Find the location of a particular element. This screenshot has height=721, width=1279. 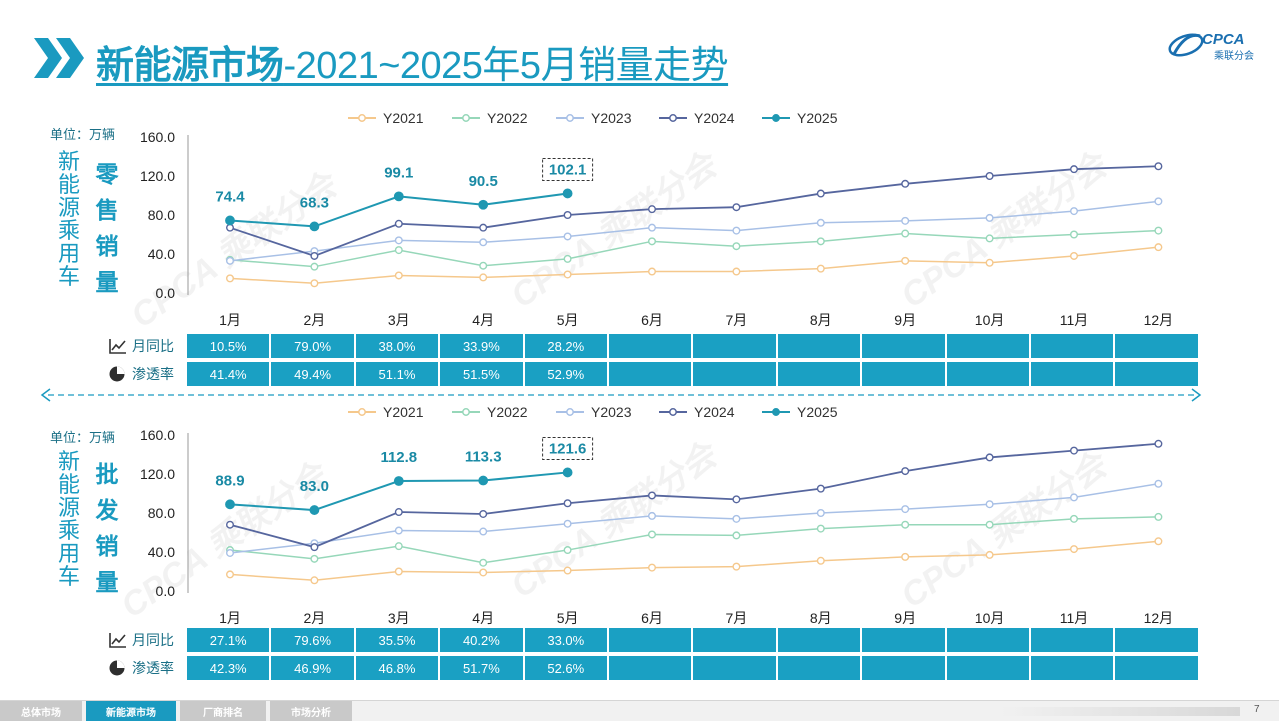

double-chevron-icon is located at coordinates (59, 58).